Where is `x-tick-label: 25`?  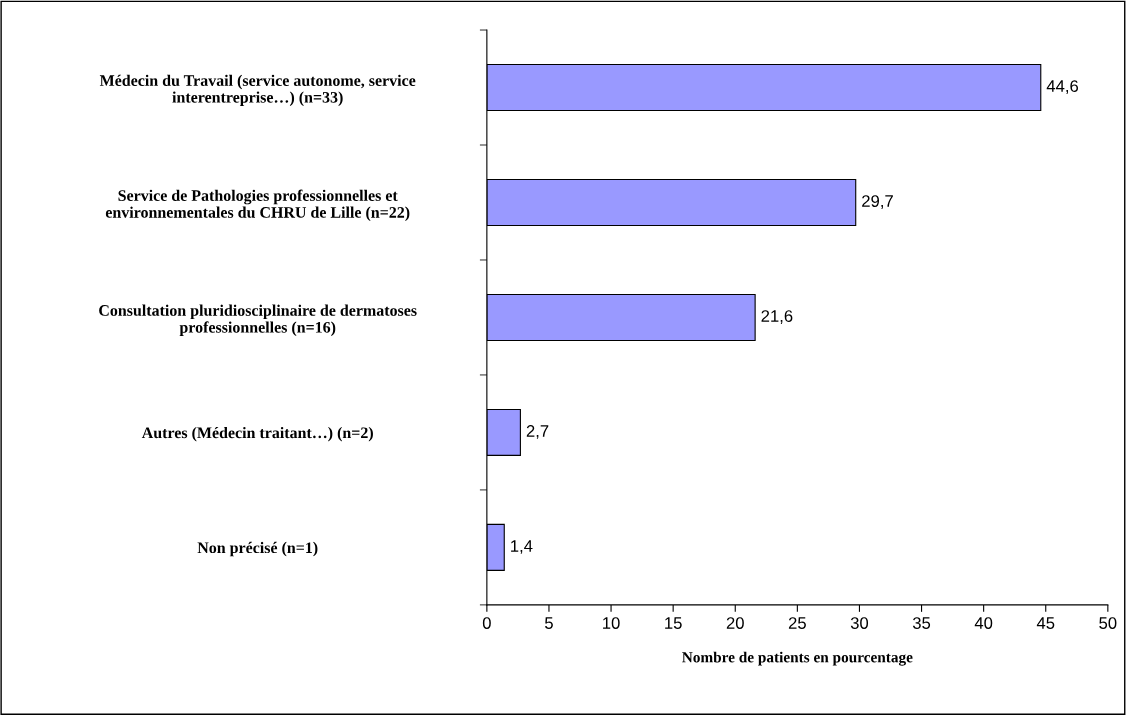 x-tick-label: 25 is located at coordinates (797, 623).